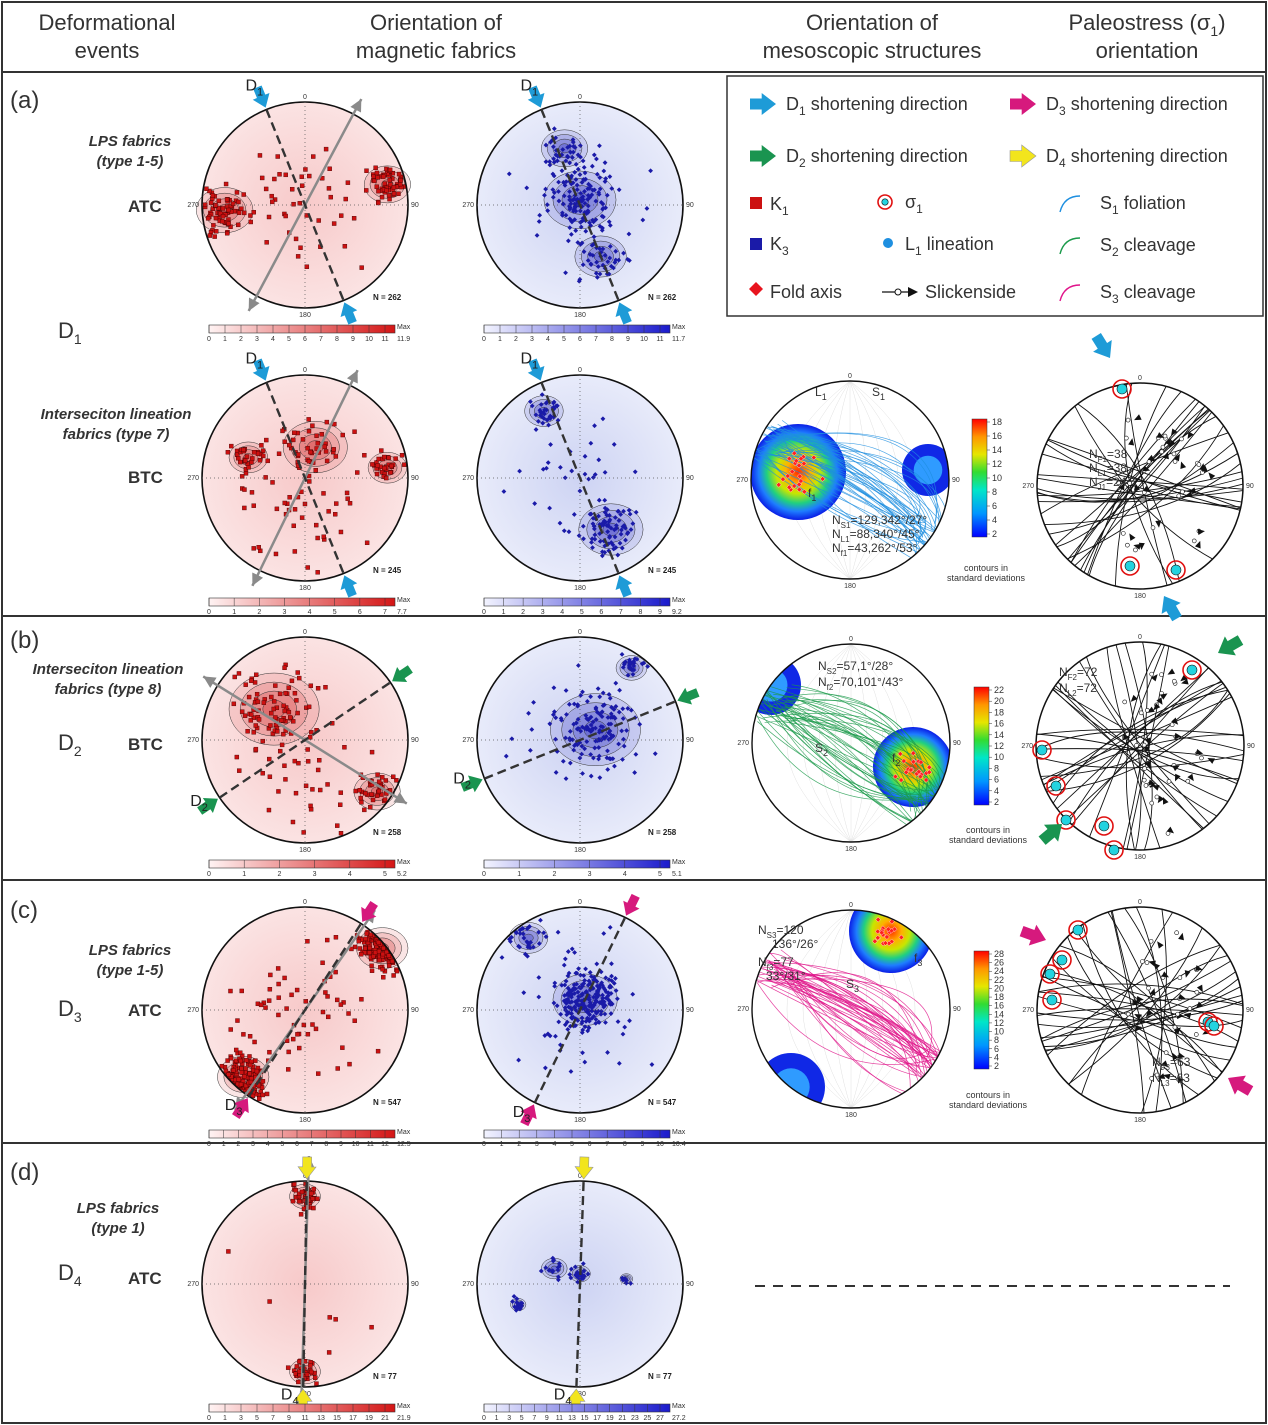 The width and height of the screenshot is (1268, 1425). What do you see at coordinates (305, 740) in the screenshot?
I see `shortening-line` at bounding box center [305, 740].